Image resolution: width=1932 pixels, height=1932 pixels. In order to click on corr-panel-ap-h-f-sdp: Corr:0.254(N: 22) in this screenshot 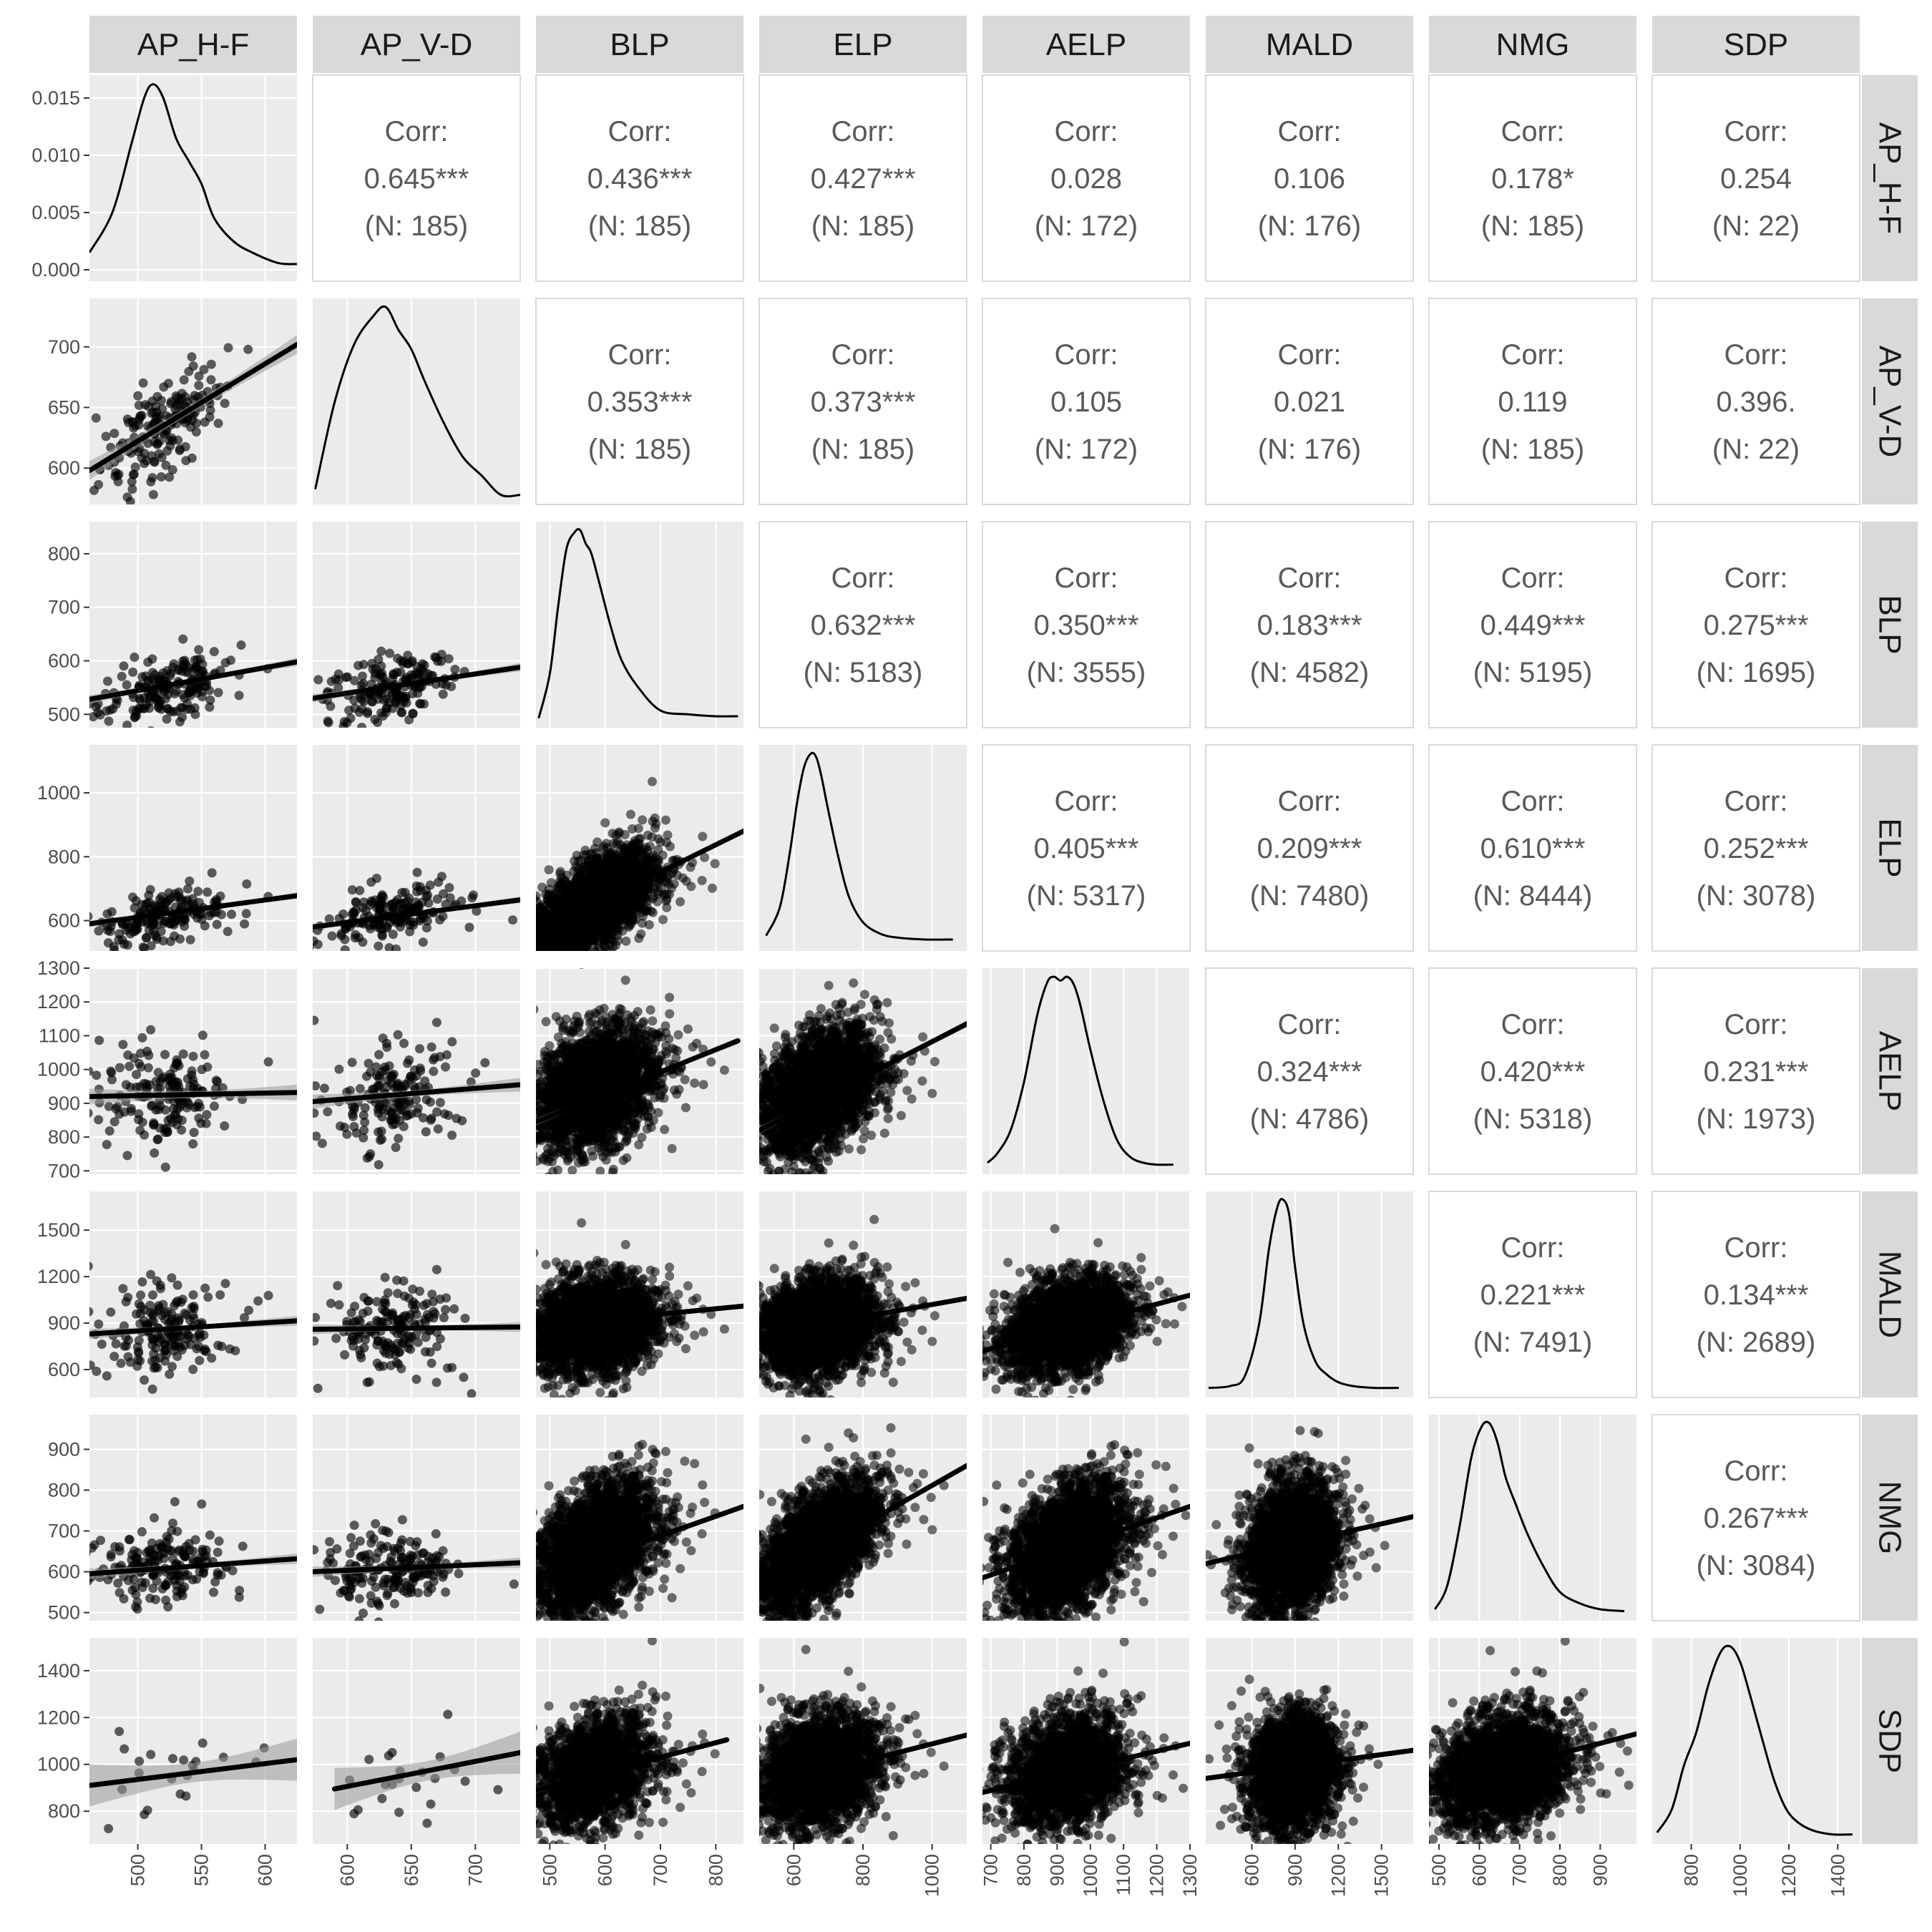, I will do `click(1756, 178)`.